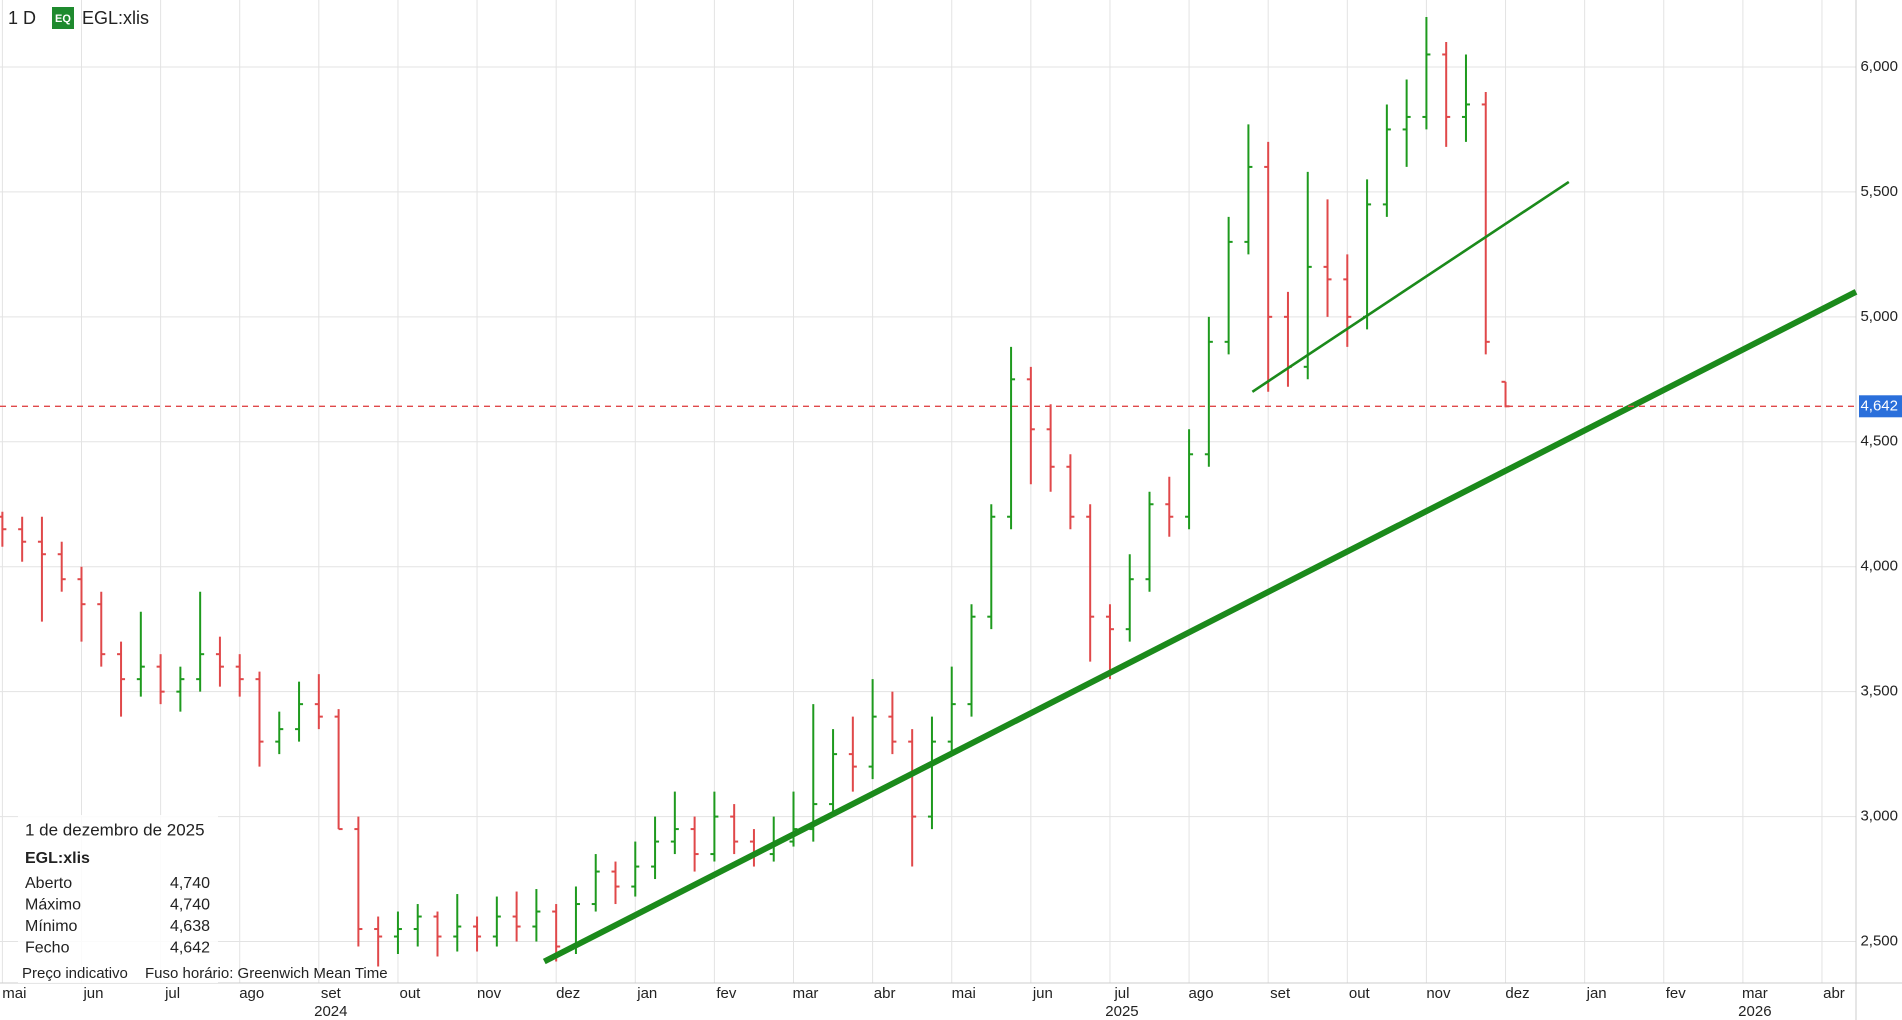  Describe the element at coordinates (1879, 816) in the screenshot. I see `y-tick-label: 3,000` at that location.